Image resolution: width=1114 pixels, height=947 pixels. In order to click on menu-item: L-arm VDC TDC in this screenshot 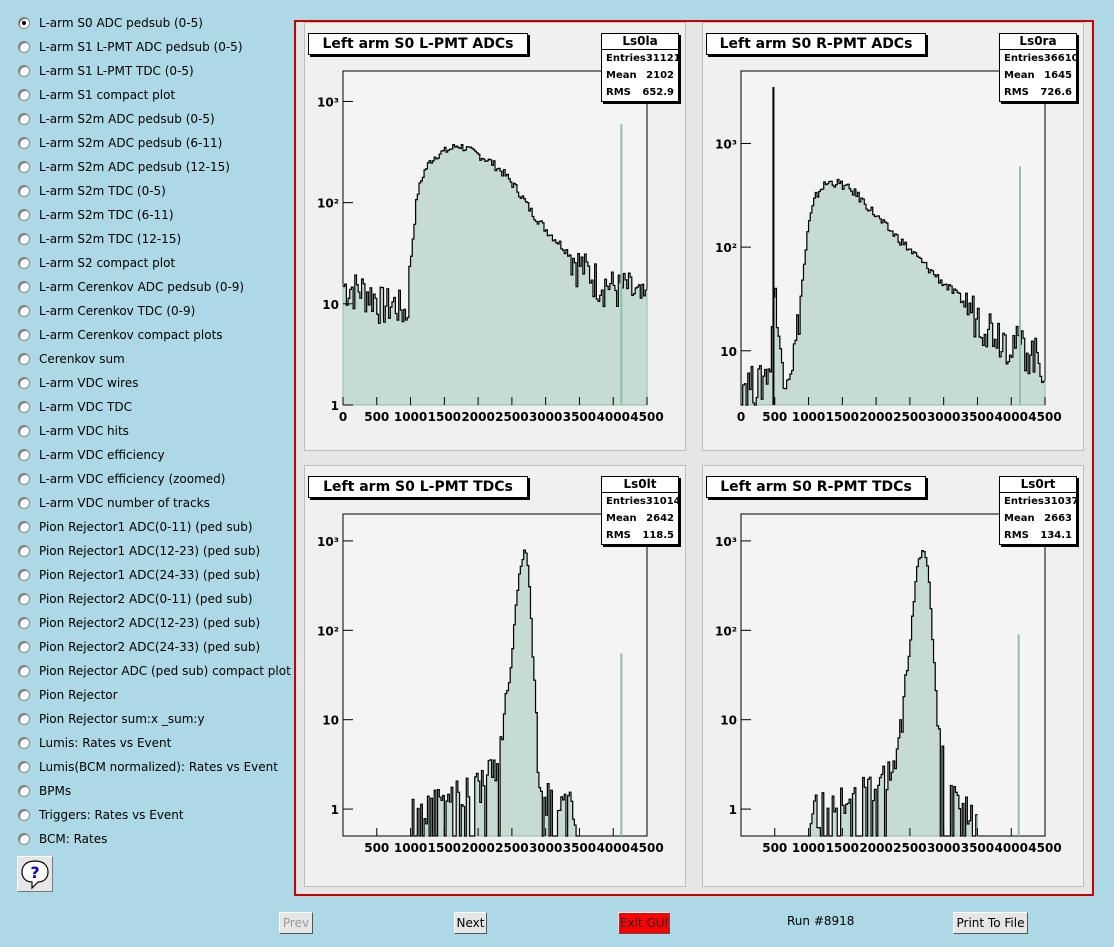, I will do `click(75, 407)`.